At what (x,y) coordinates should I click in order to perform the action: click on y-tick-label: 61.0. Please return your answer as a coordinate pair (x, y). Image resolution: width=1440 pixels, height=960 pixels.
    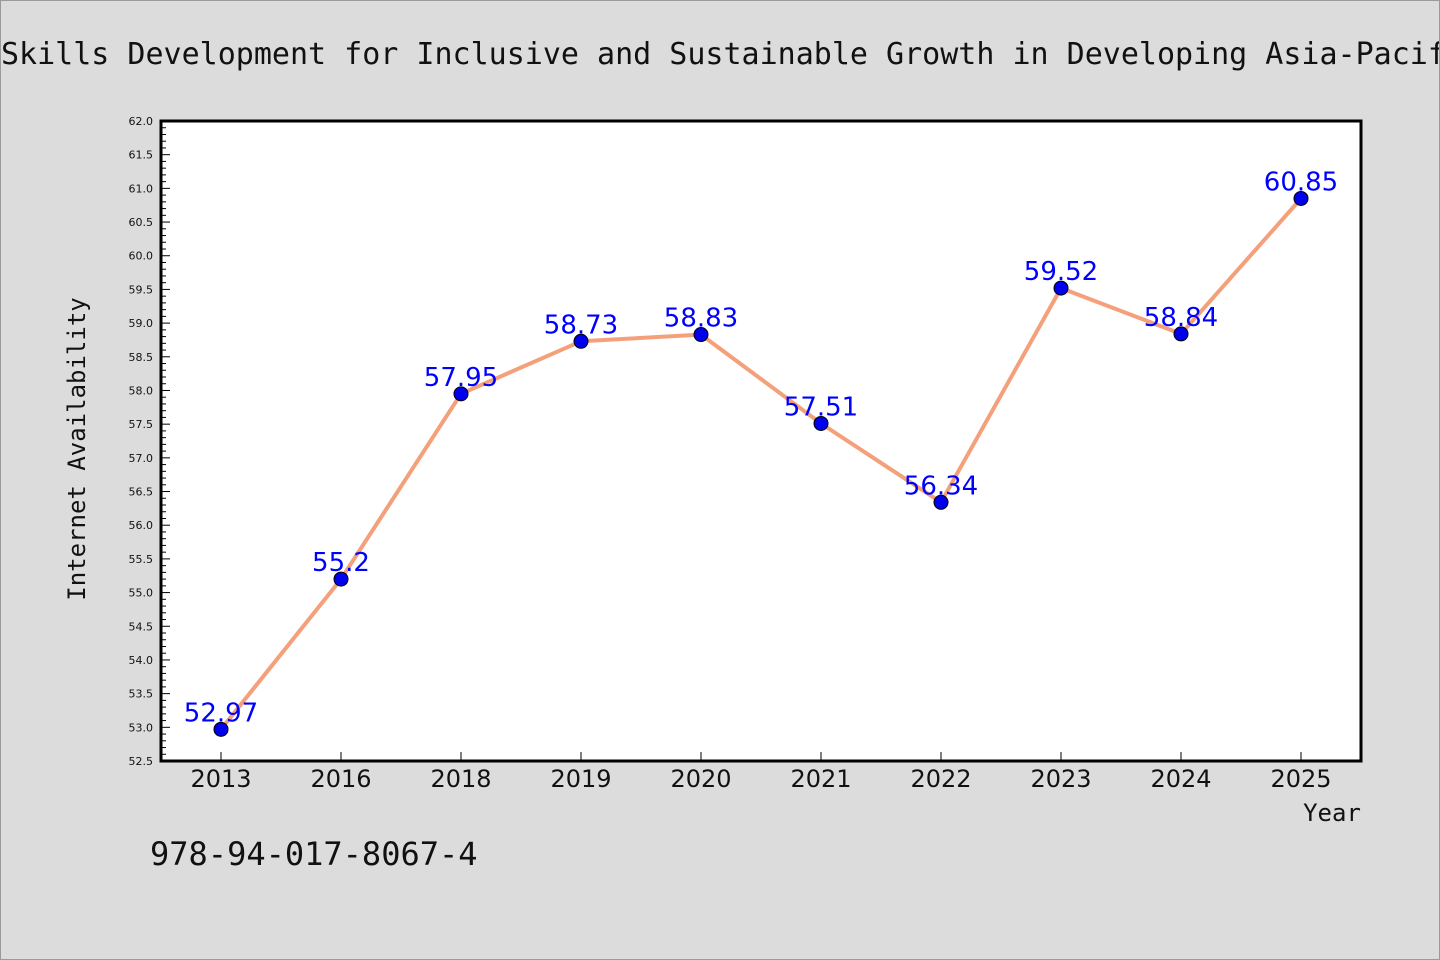
    Looking at the image, I should click on (141, 188).